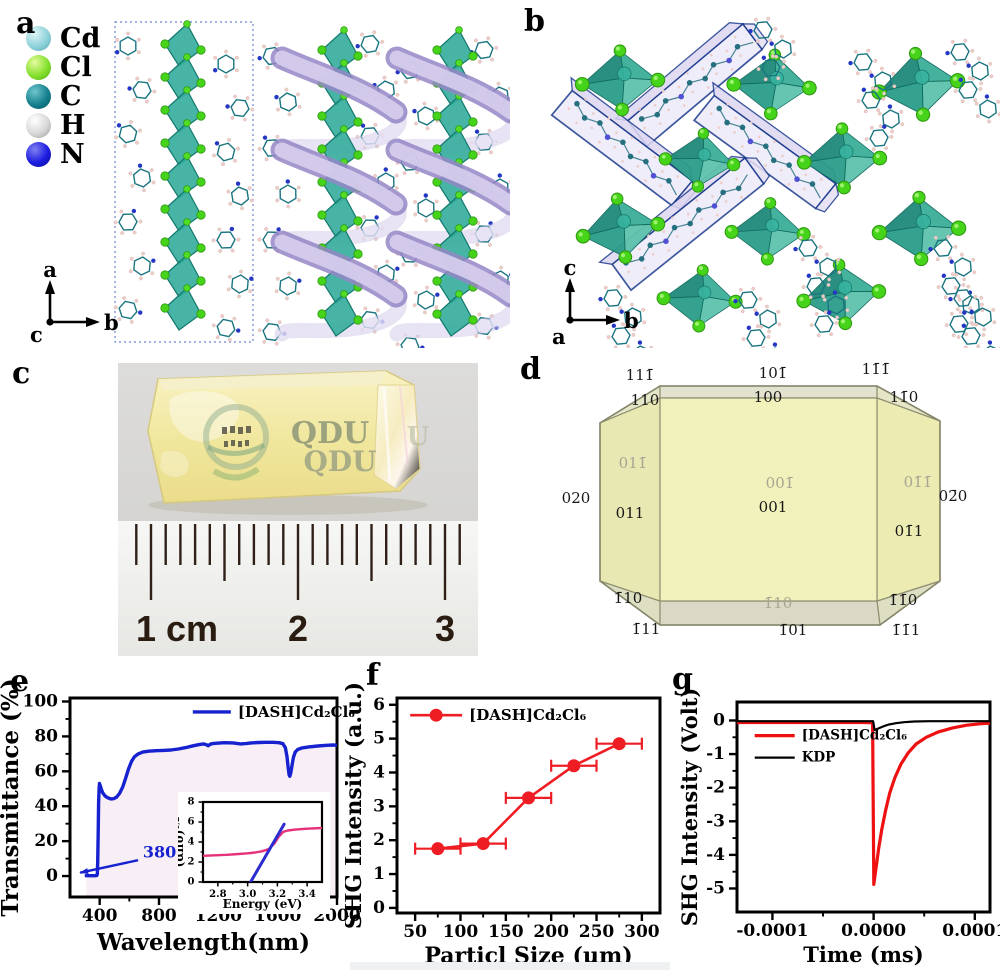 The width and height of the screenshot is (1000, 970). Describe the element at coordinates (251, 853) in the screenshot. I see `tauc-plot-inset: 2.8 3.0 3.2 3.4 0 2 4 6 8 Energy (eV) (αhυ)1/2` at that location.